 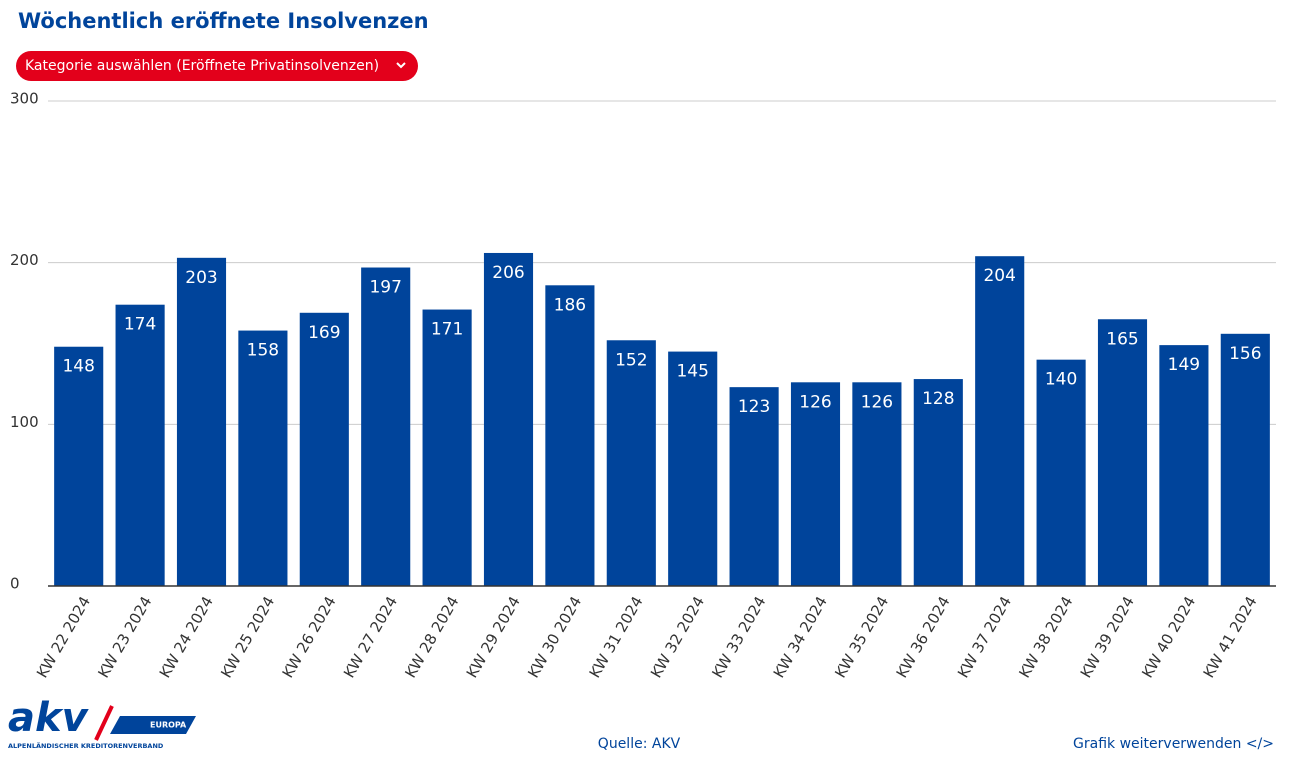 What do you see at coordinates (15, 584) in the screenshot?
I see `y-tick-label: 0` at bounding box center [15, 584].